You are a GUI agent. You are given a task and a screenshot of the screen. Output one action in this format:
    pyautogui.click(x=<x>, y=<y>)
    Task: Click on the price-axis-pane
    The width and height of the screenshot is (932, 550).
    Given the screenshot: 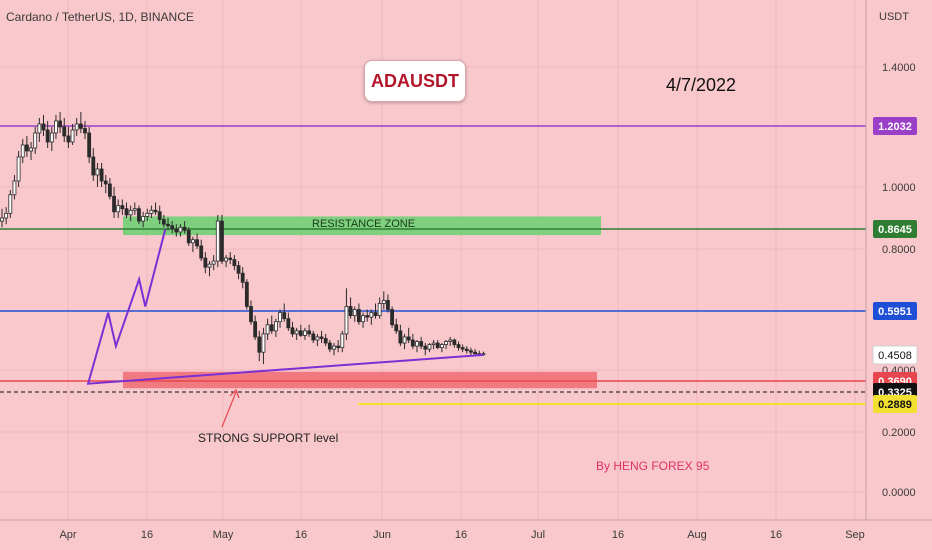 What is the action you would take?
    pyautogui.click(x=899, y=260)
    